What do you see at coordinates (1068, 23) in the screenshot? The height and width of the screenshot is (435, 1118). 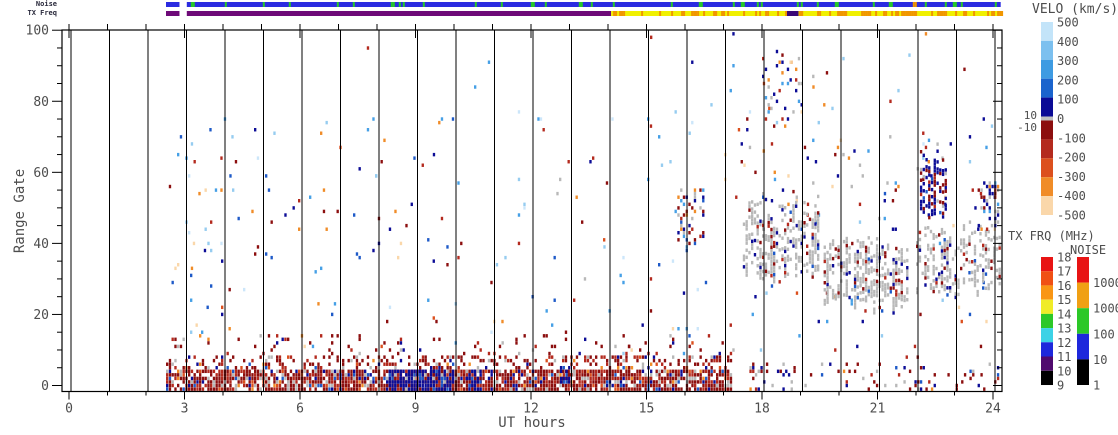 I see `velocity-cb-tick: 500` at bounding box center [1068, 23].